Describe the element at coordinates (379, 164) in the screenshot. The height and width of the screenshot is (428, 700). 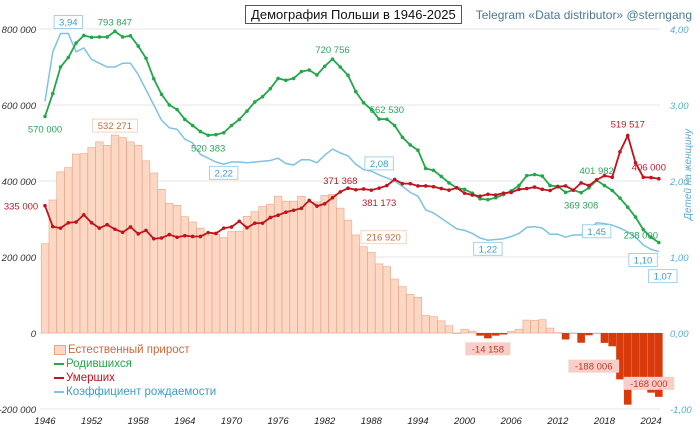
I see `annotation-label: 2,08` at that location.